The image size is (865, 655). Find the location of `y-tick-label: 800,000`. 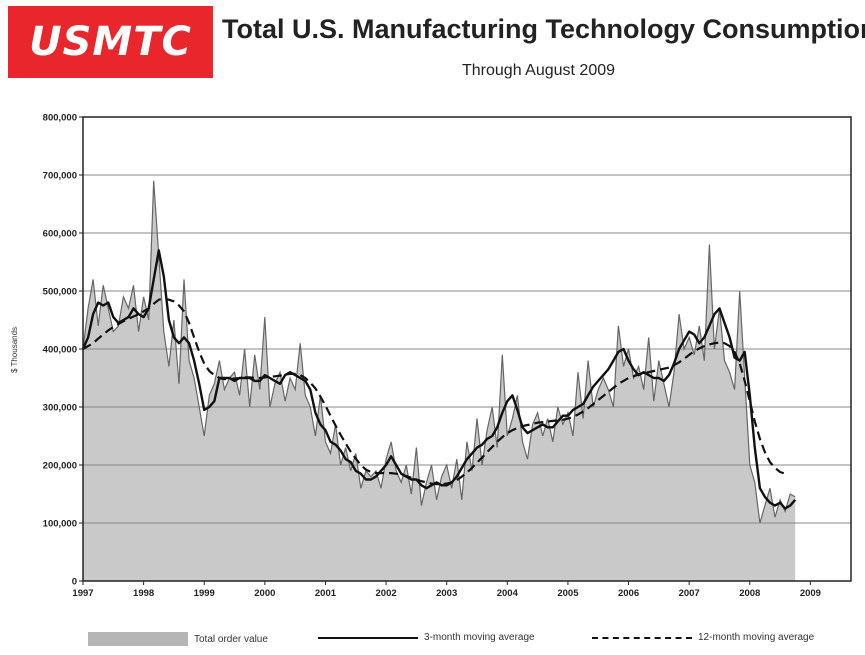

y-tick-label: 800,000 is located at coordinates (60, 118).